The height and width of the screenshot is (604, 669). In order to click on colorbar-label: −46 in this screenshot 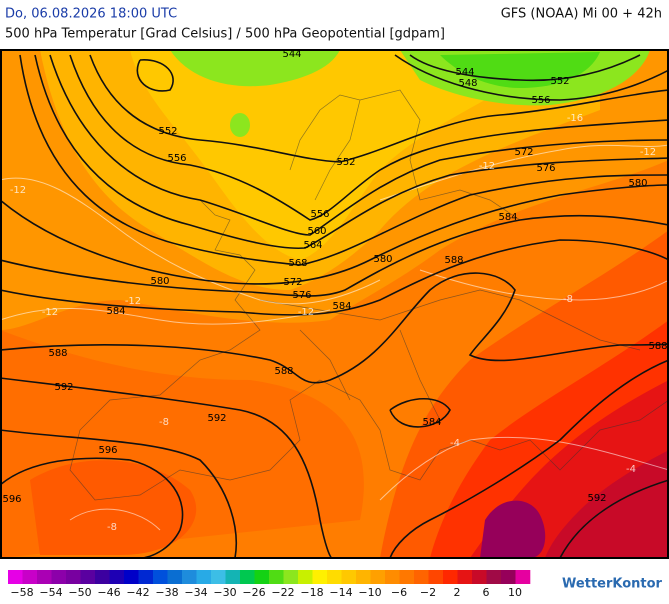, I will do `click(108, 592)`.